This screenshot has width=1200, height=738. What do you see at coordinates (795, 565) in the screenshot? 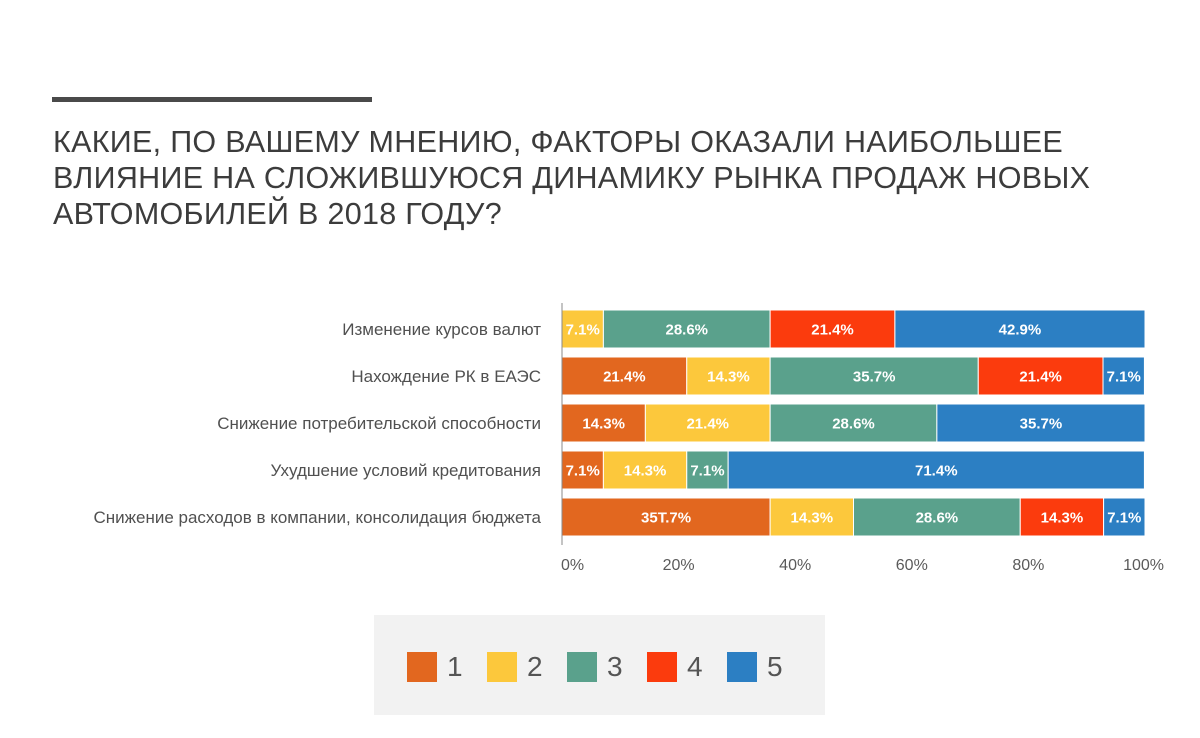
I see `x-tick-label: 40%` at bounding box center [795, 565].